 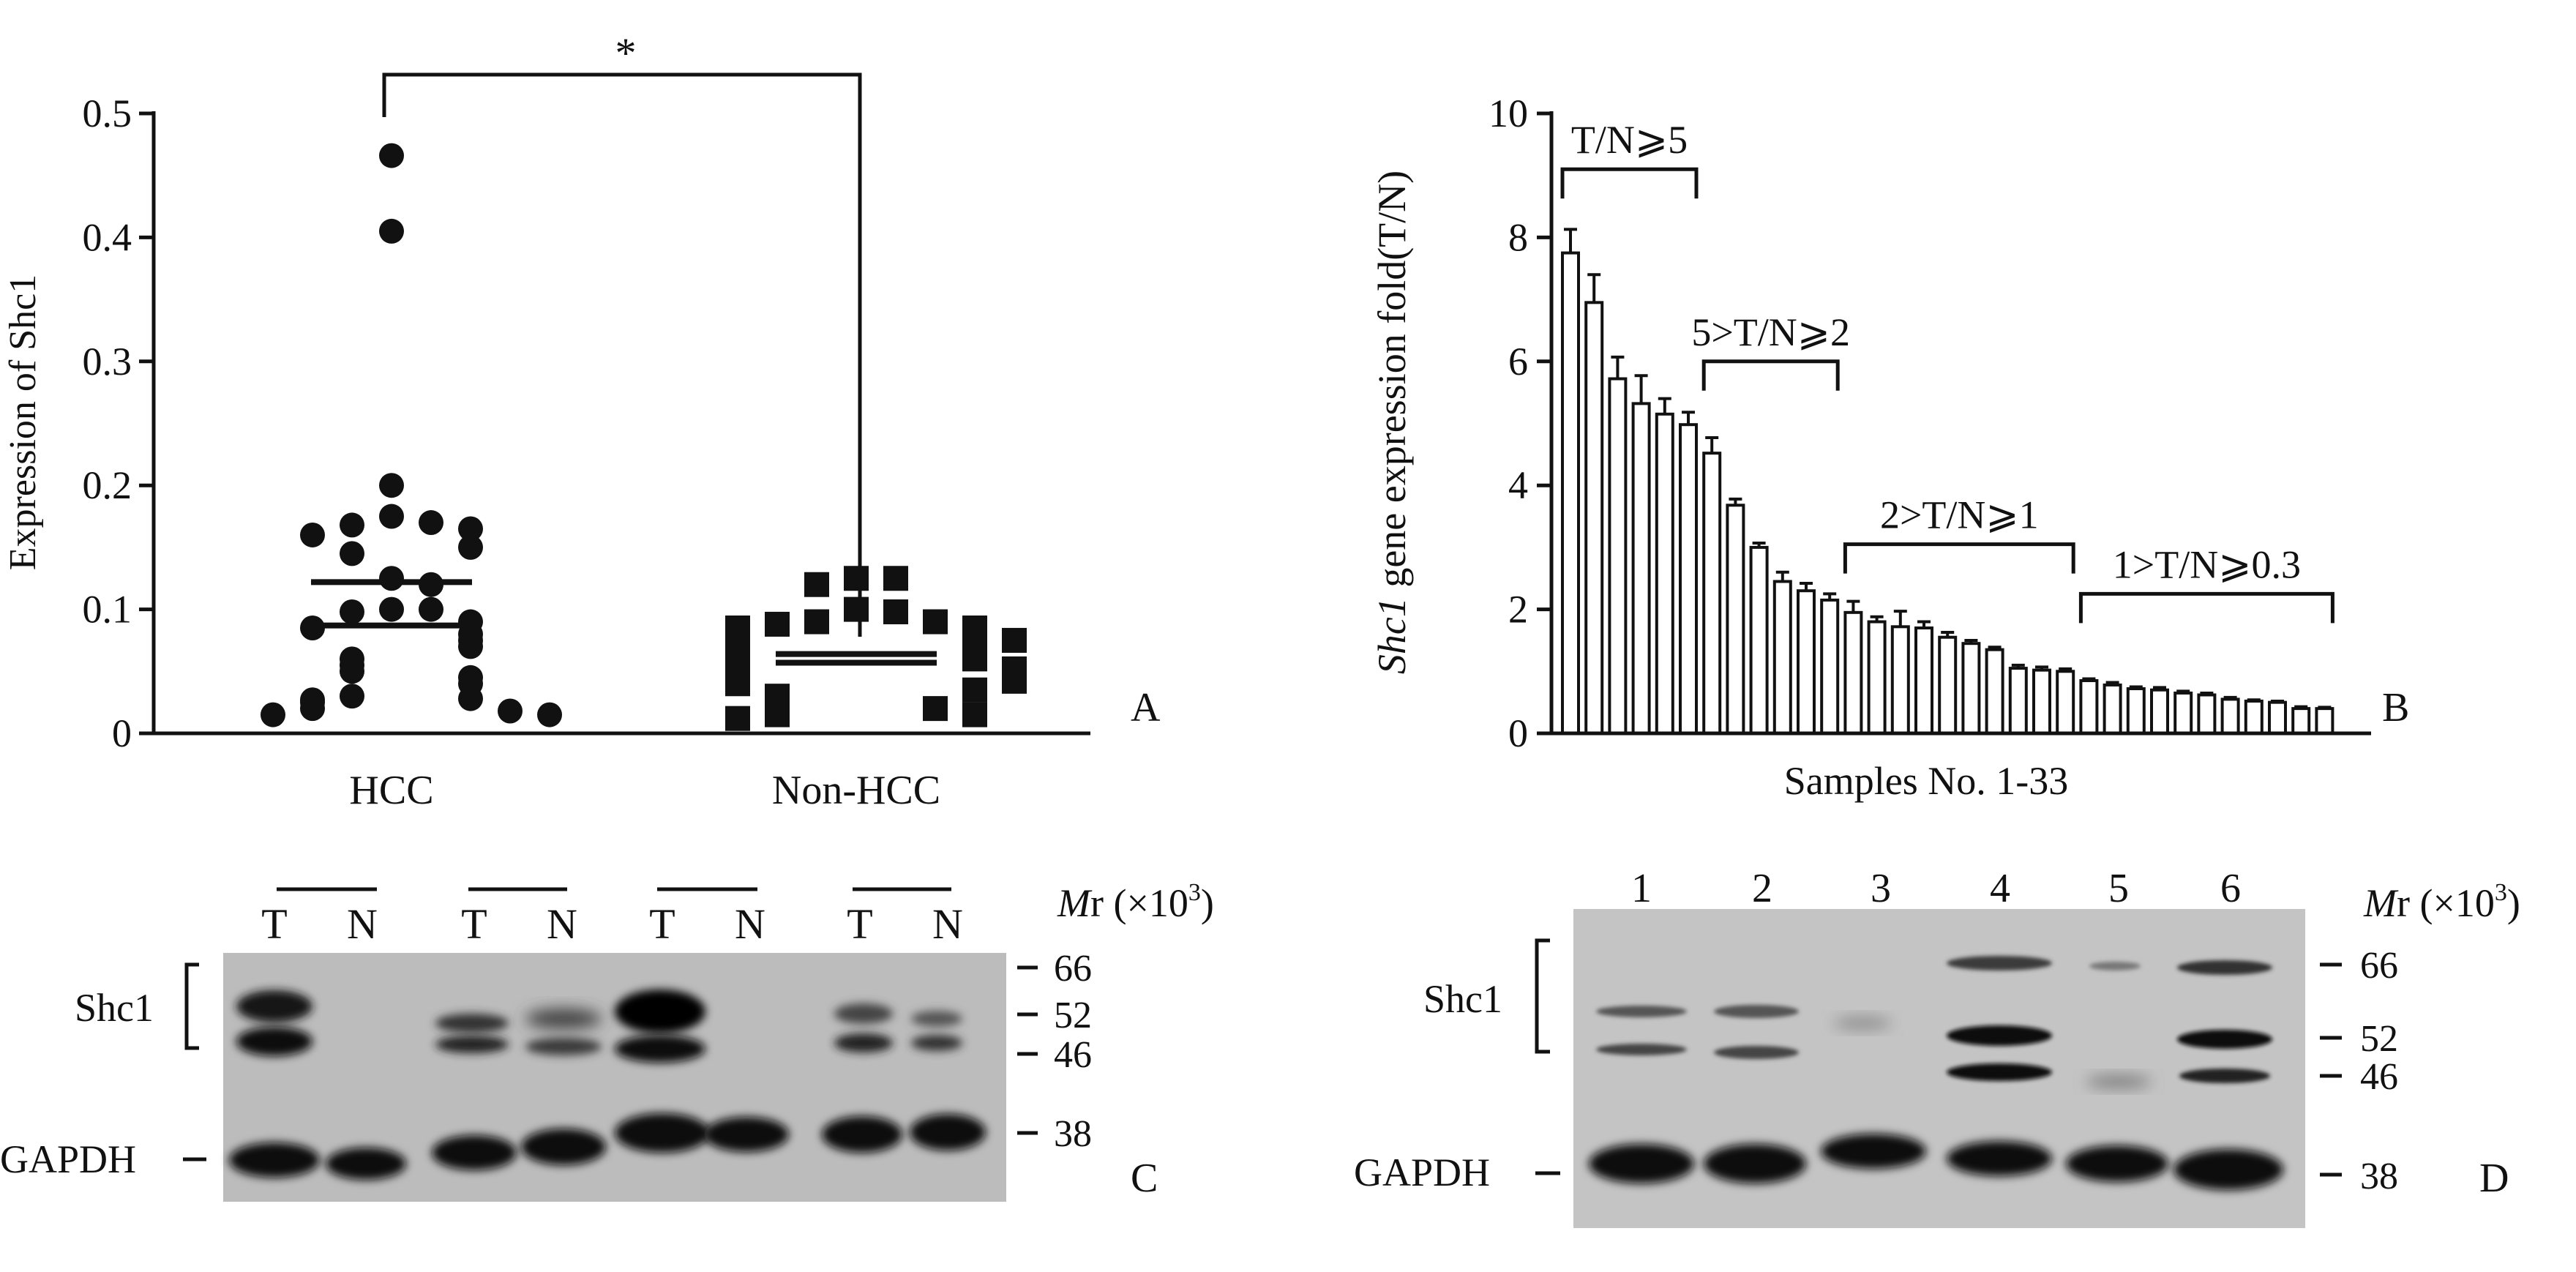 I want to click on group-bracket-label: 2>T/N⩾1, so click(x=1959, y=515).